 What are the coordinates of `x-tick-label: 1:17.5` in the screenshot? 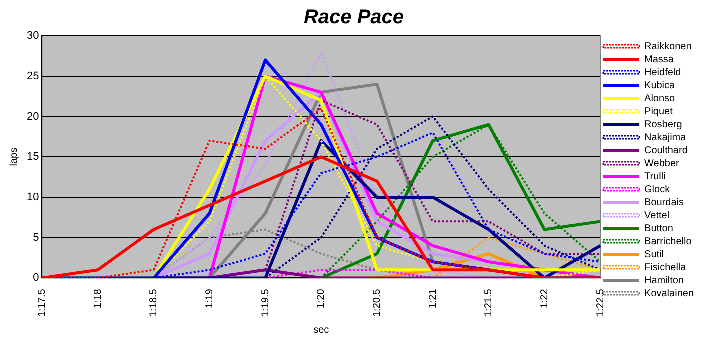 It's located at (42, 303).